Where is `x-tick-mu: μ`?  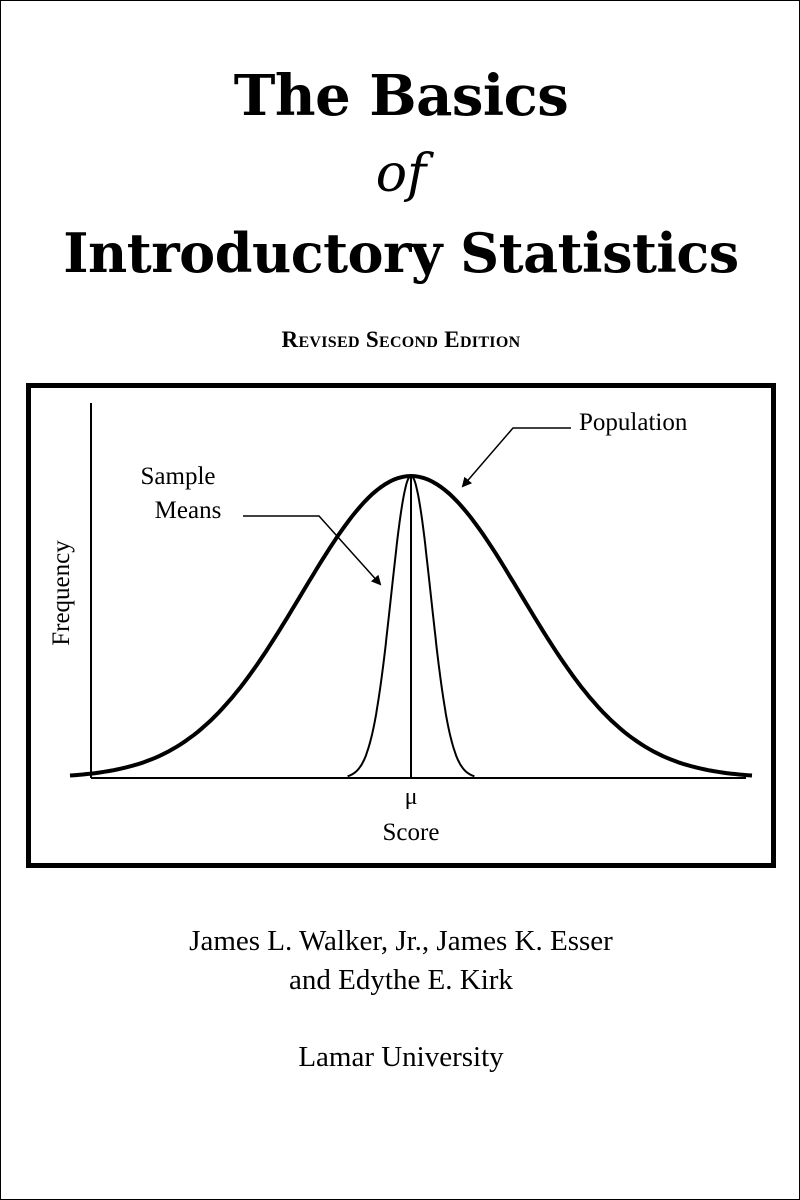 x-tick-mu: μ is located at coordinates (411, 797).